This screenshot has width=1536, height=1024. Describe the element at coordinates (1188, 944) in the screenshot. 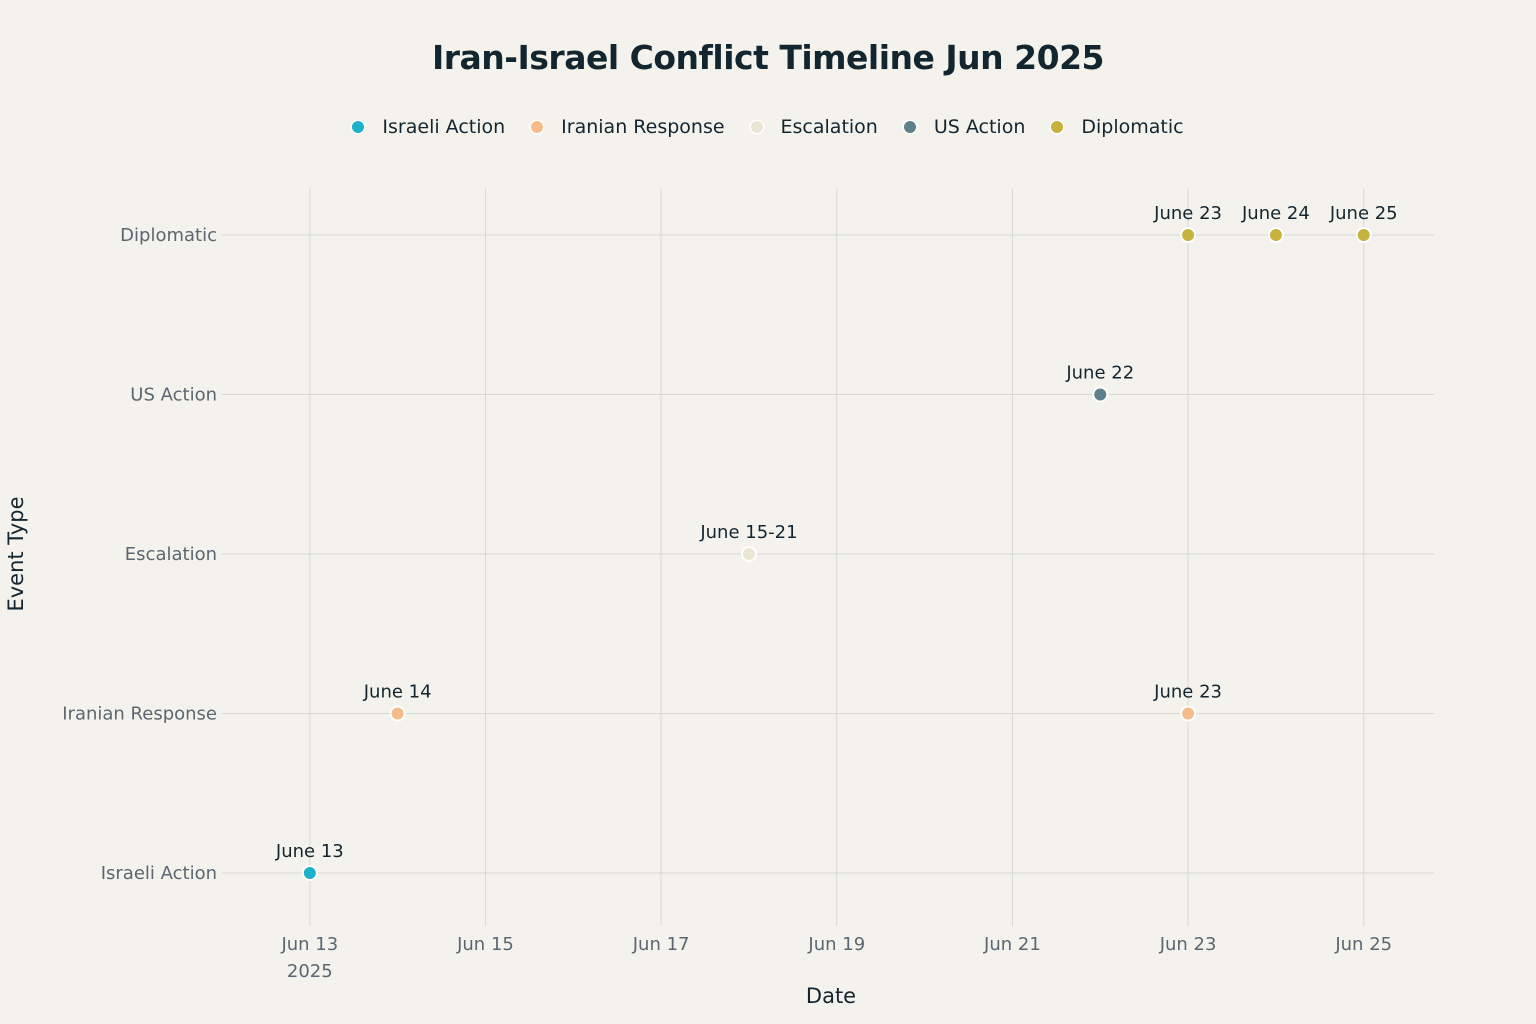

I see `x-tick-label: Jun 23` at that location.